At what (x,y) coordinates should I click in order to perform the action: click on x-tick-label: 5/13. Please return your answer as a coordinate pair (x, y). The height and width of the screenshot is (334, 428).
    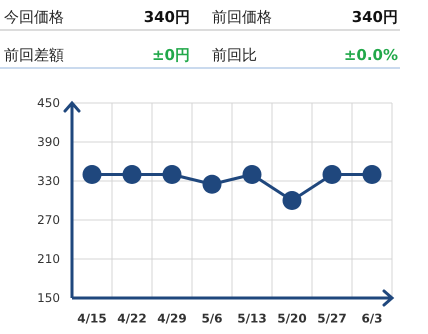
    Looking at the image, I should click on (252, 319).